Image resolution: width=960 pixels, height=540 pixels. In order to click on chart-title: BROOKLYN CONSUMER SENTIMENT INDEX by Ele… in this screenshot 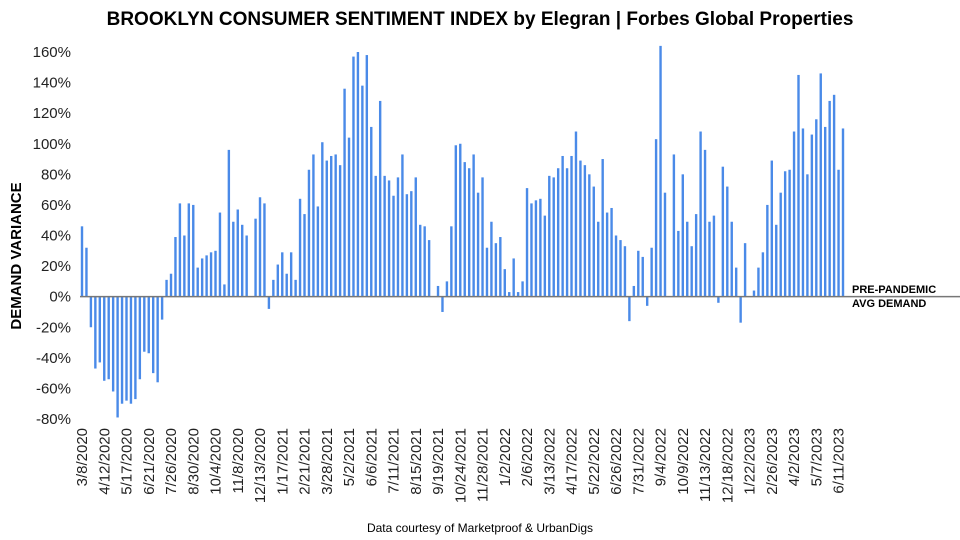, I will do `click(480, 19)`.